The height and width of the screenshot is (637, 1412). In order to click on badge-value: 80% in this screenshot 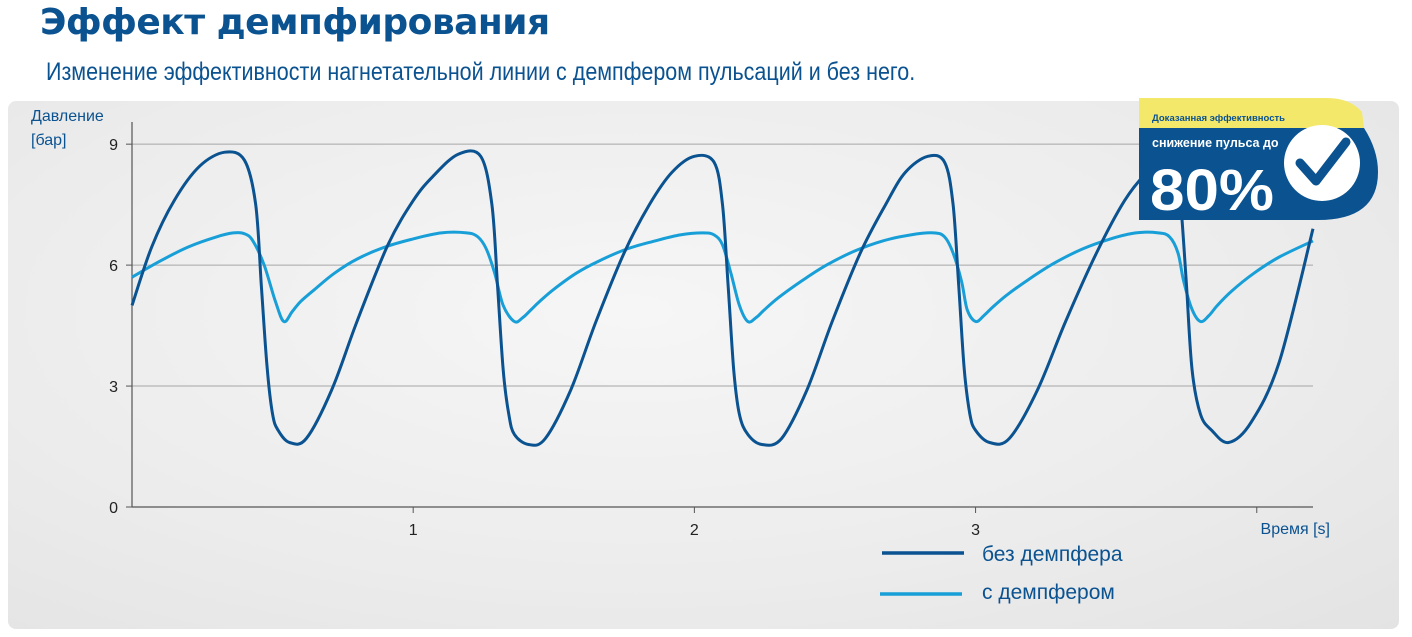, I will do `click(1212, 190)`.